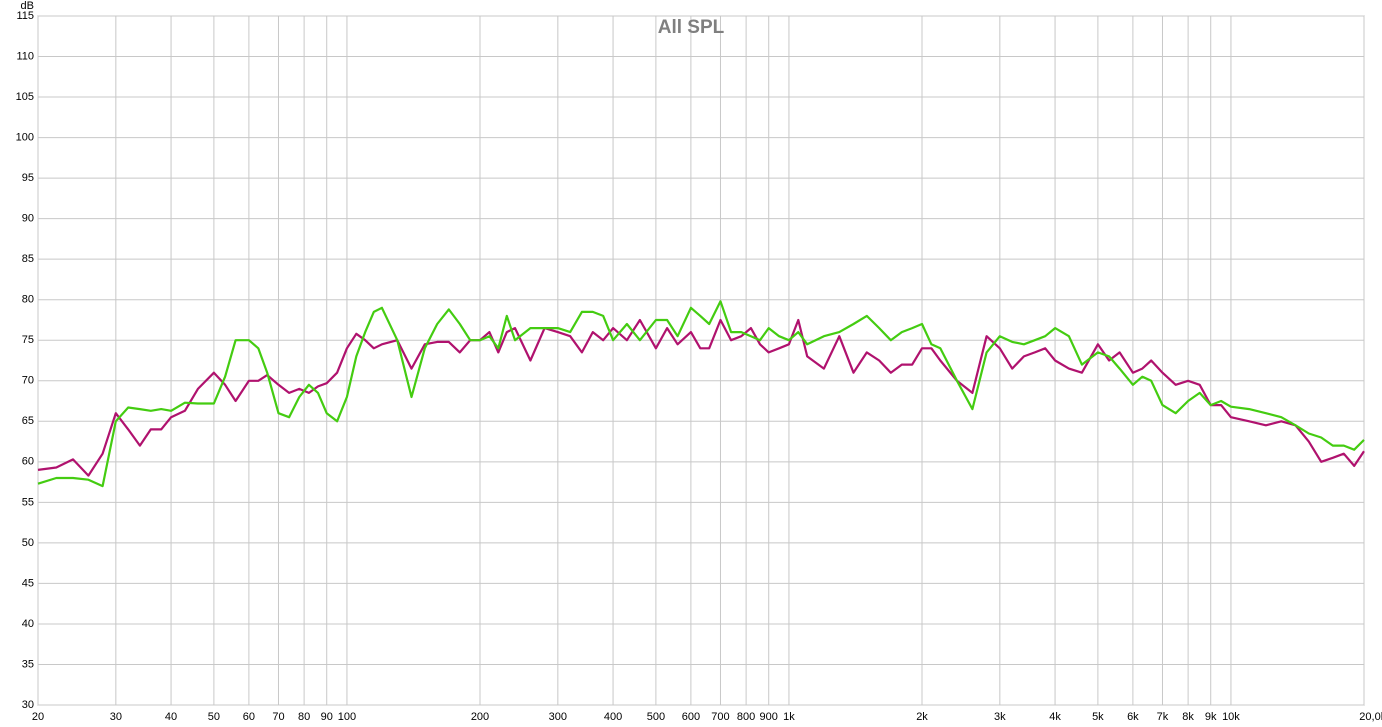  What do you see at coordinates (922, 717) in the screenshot?
I see `x-tick-label: 2k` at bounding box center [922, 717].